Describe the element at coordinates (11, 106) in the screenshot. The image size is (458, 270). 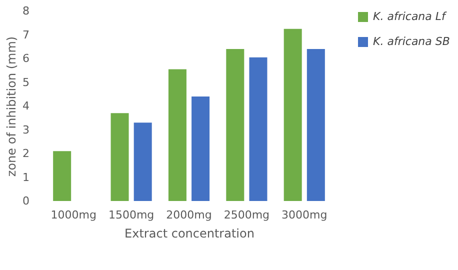
I see `y-axis-title: zone of inhibition (mm)` at that location.